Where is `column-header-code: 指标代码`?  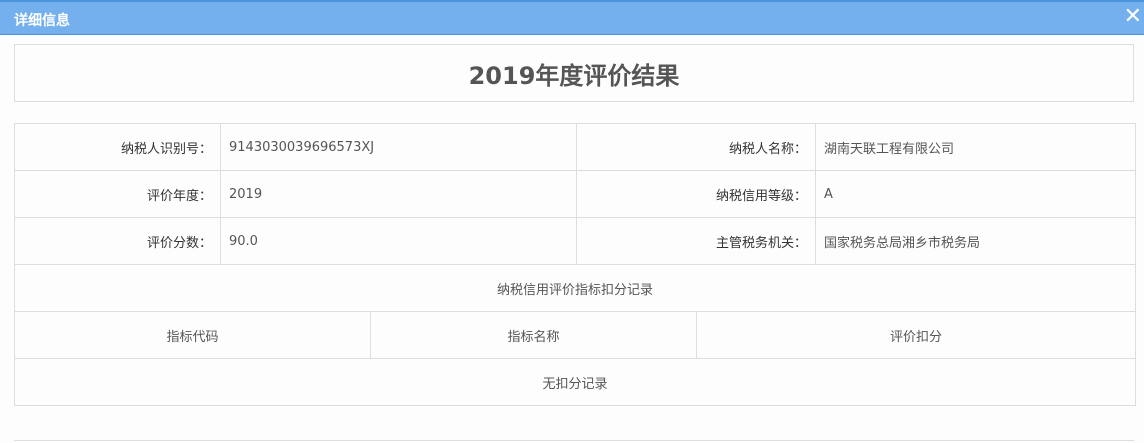
column-header-code: 指标代码 is located at coordinates (192, 335).